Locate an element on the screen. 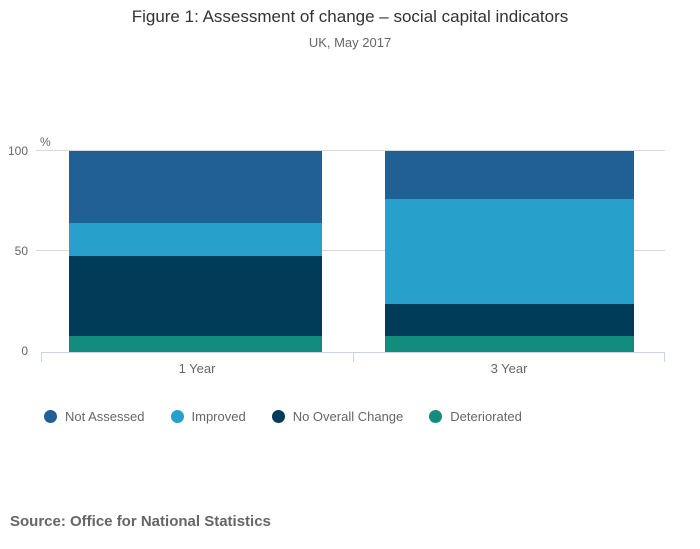  legend-label: Improved is located at coordinates (218, 416).